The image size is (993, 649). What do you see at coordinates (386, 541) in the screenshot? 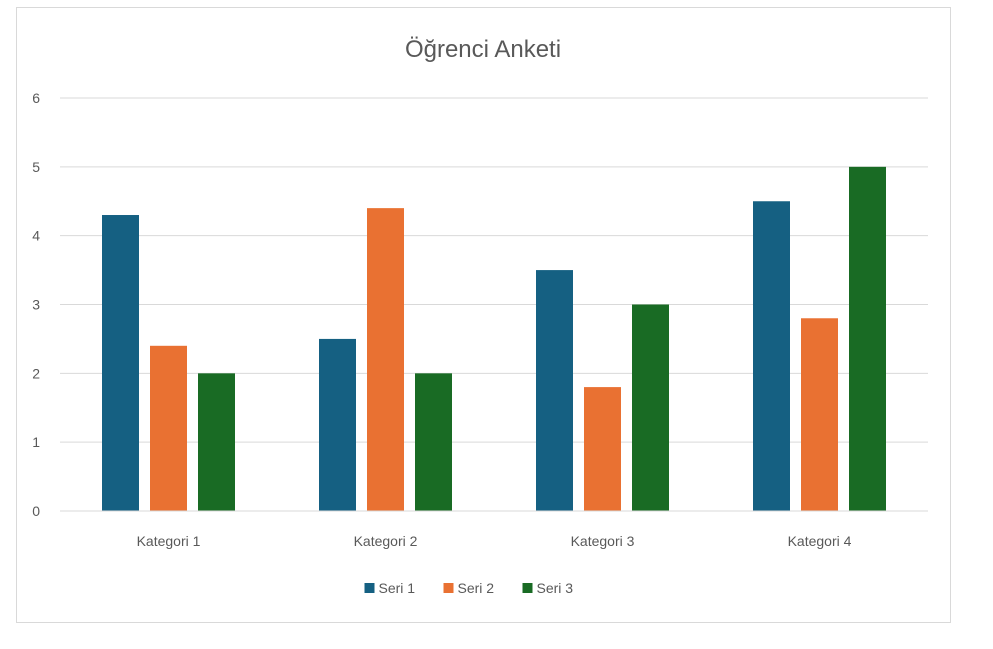
I see `x-tick-label: Kategori 2` at bounding box center [386, 541].